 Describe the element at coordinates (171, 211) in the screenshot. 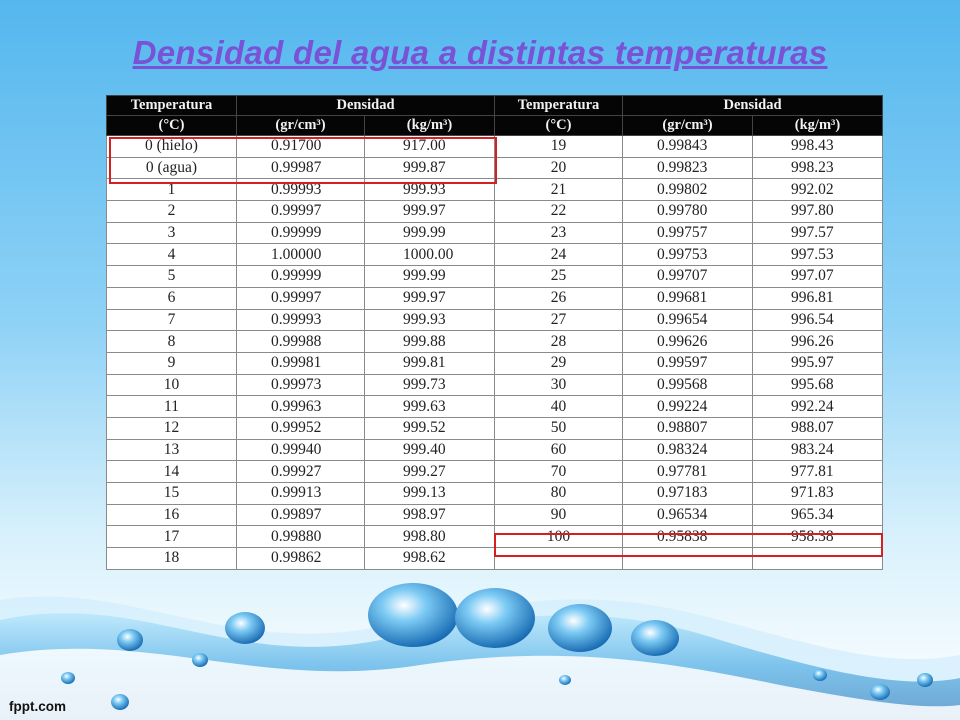

I see `cell-temp-left: 2` at that location.